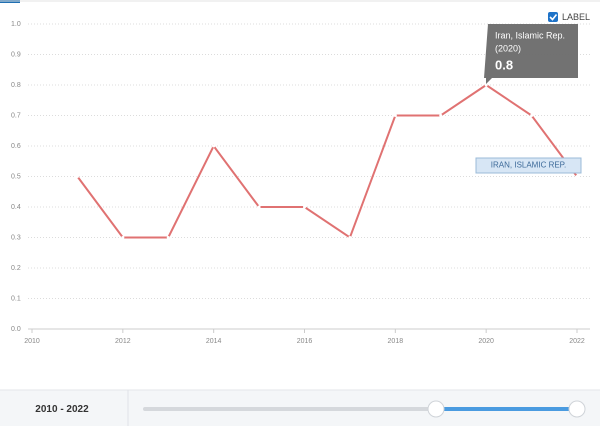 This screenshot has width=600, height=426. Describe the element at coordinates (16, 115) in the screenshot. I see `y-tick-label: 0.7` at that location.